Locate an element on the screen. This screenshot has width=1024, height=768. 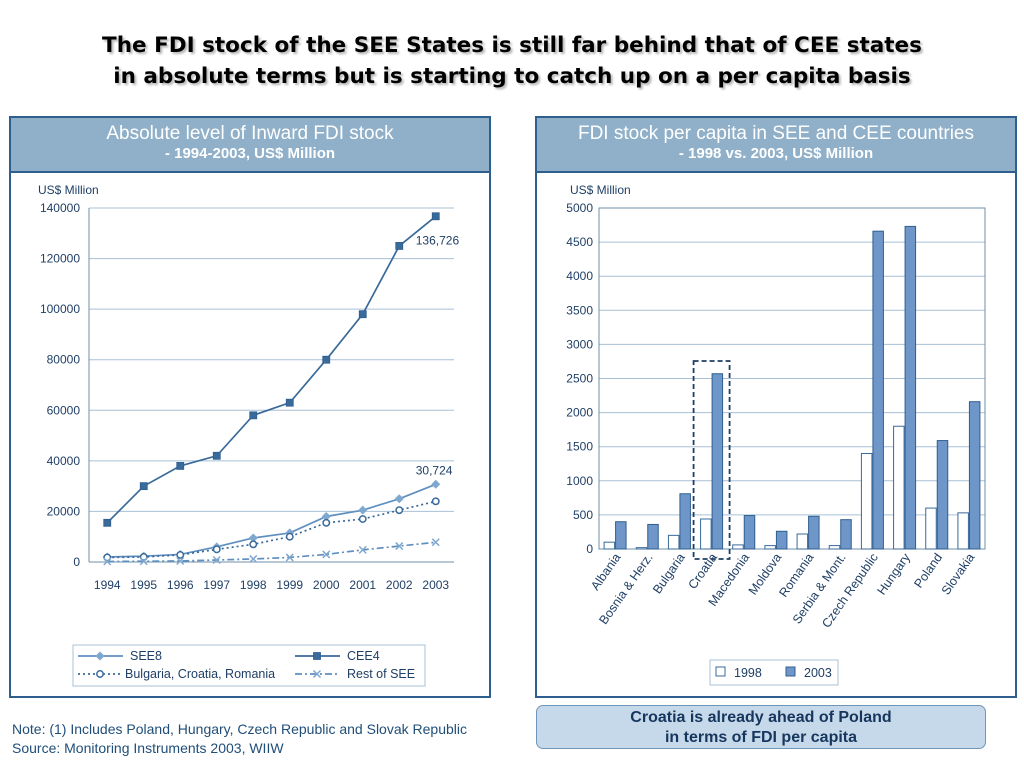
bar-chart-legend is located at coordinates (774, 672).